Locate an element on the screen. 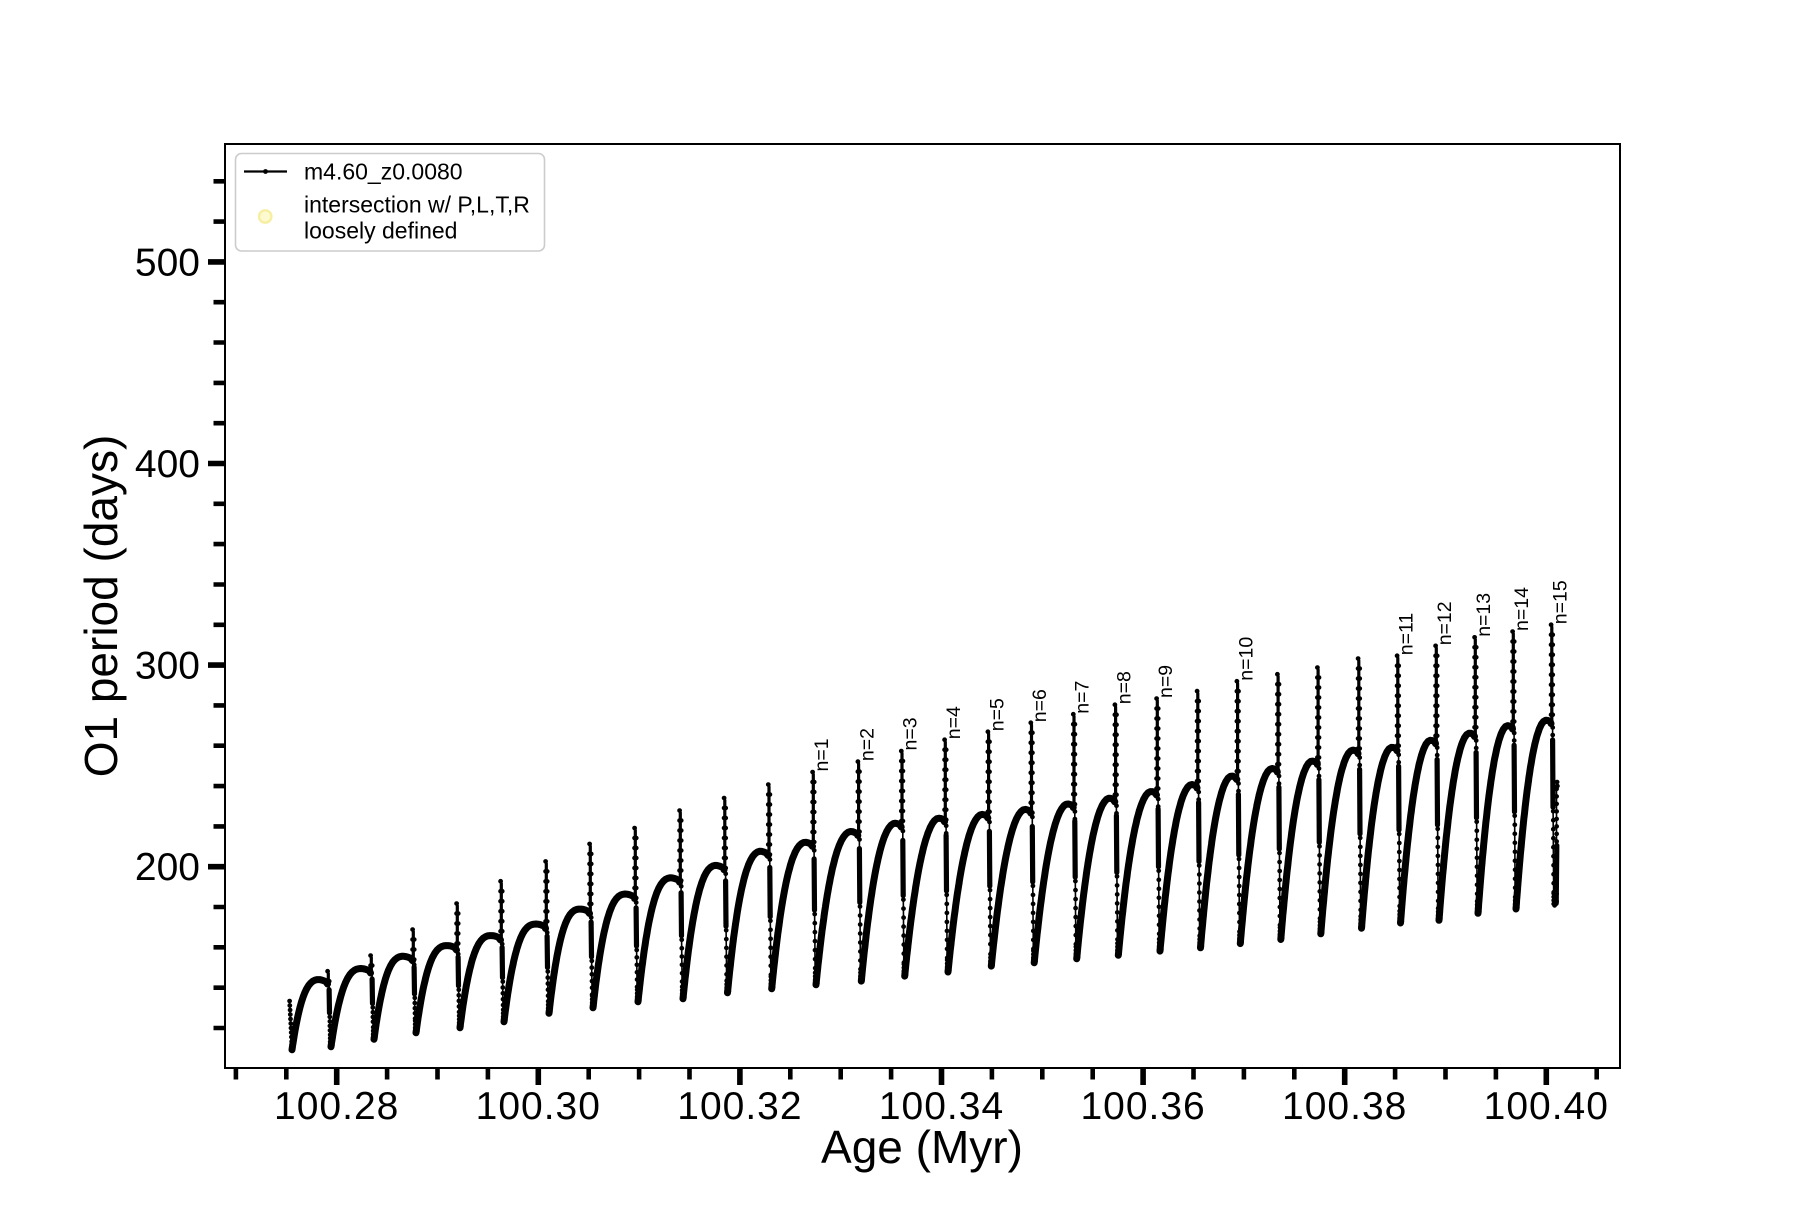 The width and height of the screenshot is (1800, 1205). svg-text: 300 is located at coordinates (167, 666).